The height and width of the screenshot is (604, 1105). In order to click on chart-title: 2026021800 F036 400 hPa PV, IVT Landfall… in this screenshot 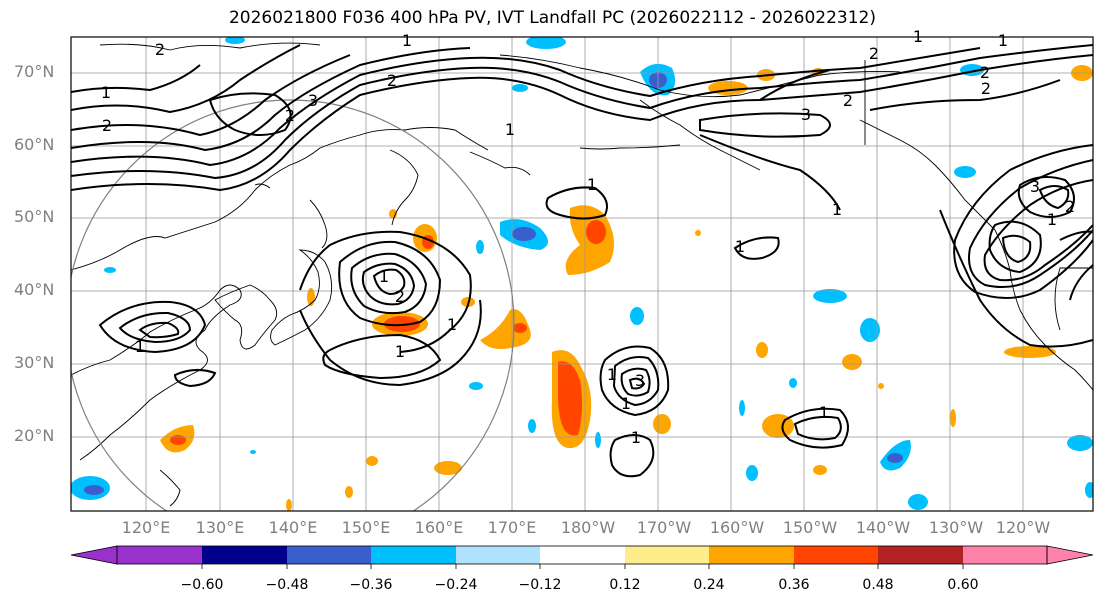, I will do `click(552, 18)`.